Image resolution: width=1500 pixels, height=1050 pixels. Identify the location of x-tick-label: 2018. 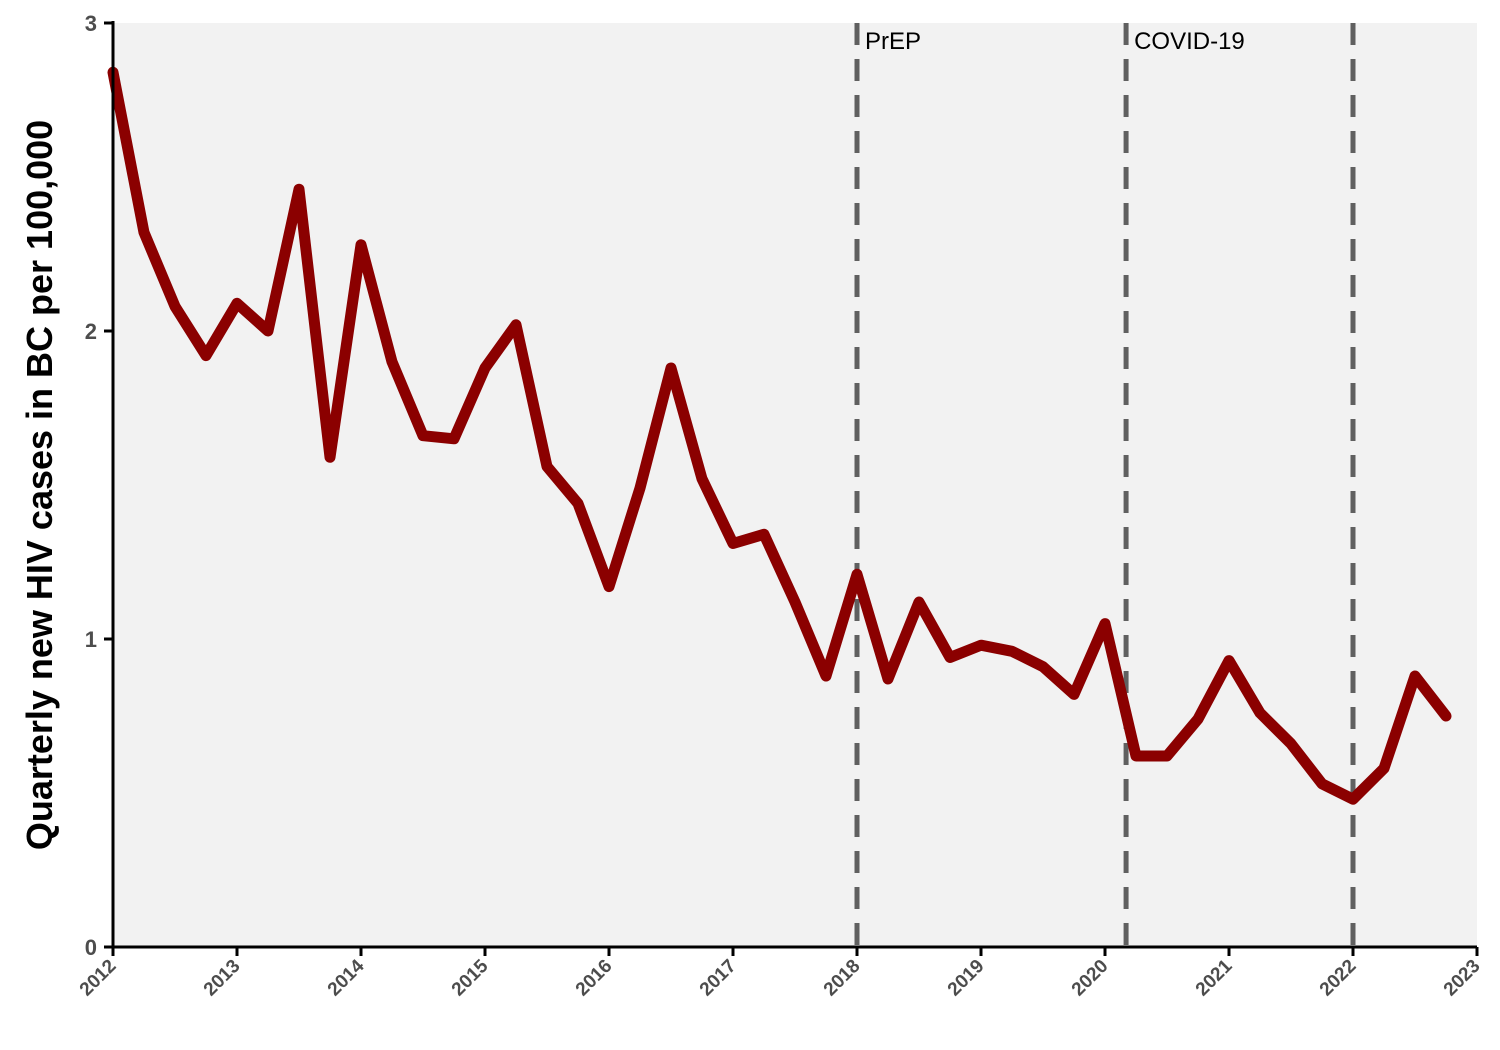
(842, 978).